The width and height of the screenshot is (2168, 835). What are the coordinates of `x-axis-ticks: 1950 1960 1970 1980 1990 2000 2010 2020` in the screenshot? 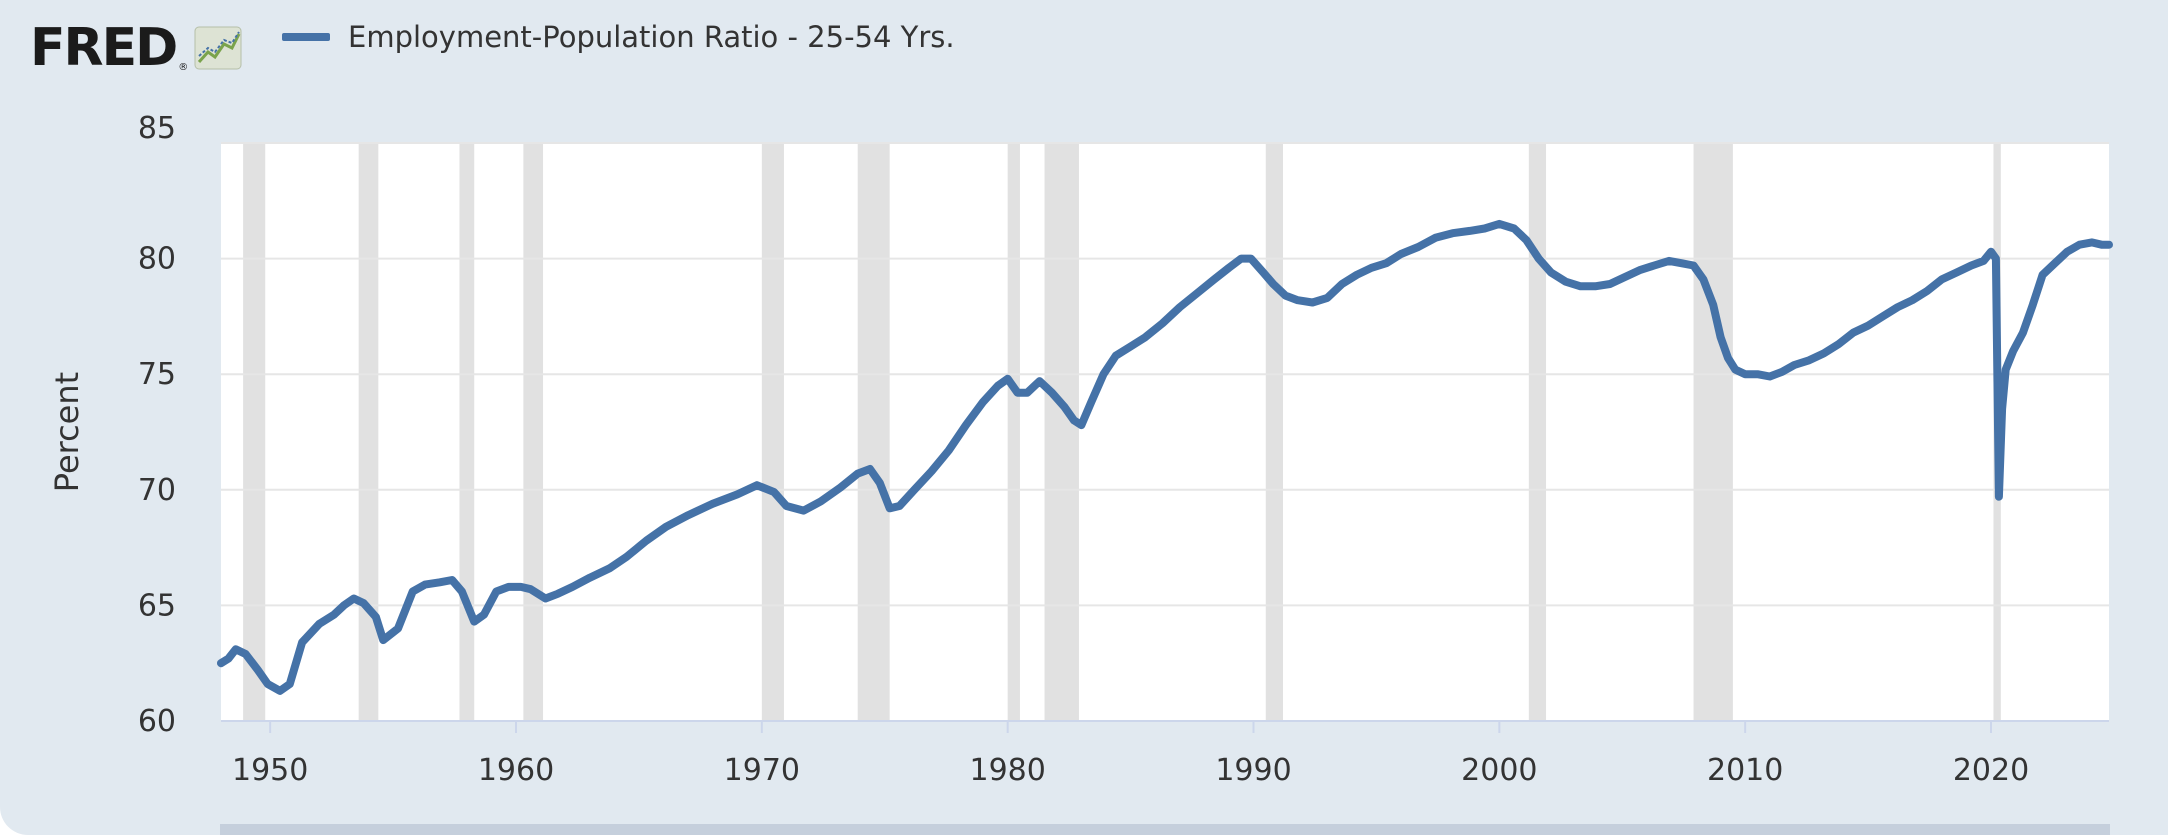 It's located at (1130, 754).